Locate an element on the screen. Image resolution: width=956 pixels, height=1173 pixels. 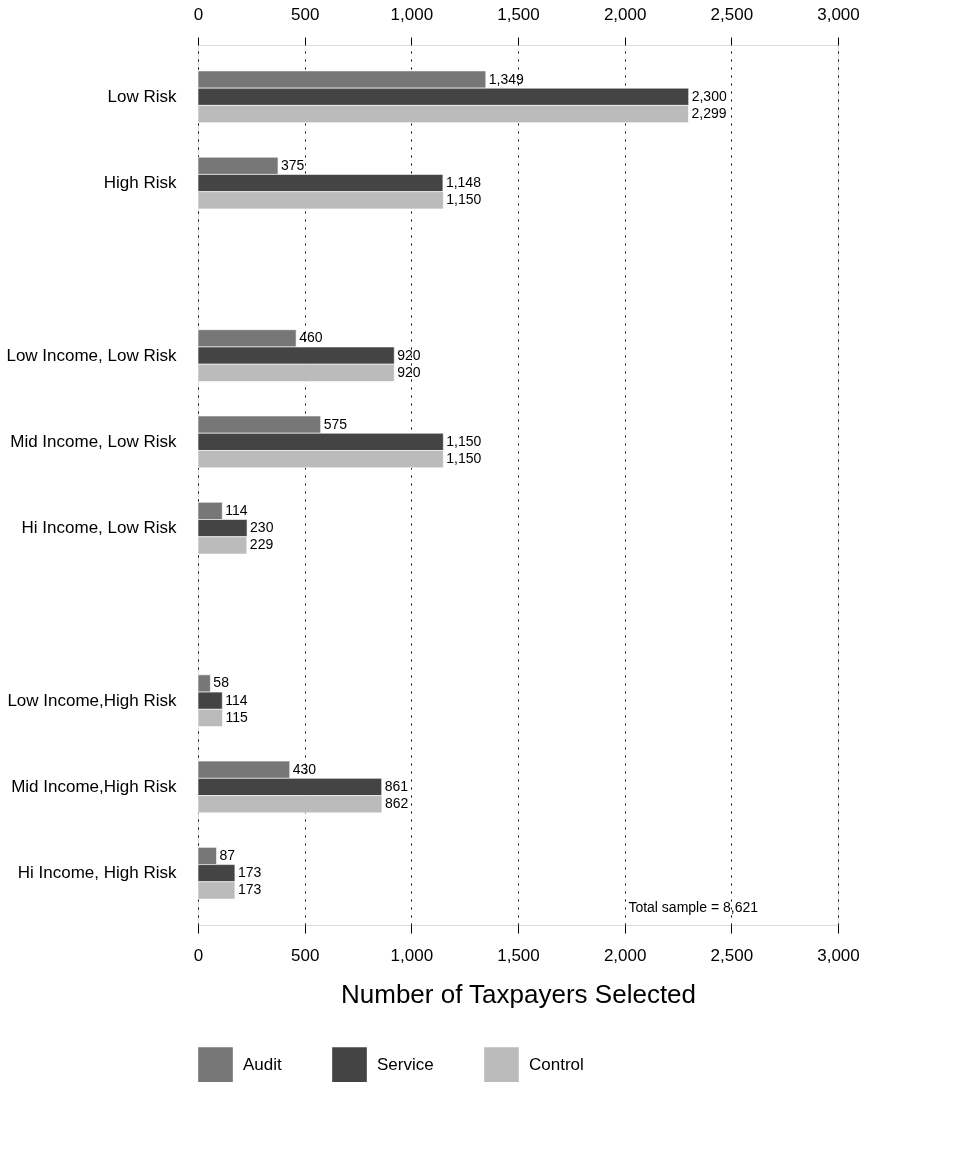
annotation: Total sample = 8,621 is located at coordinates (693, 907).